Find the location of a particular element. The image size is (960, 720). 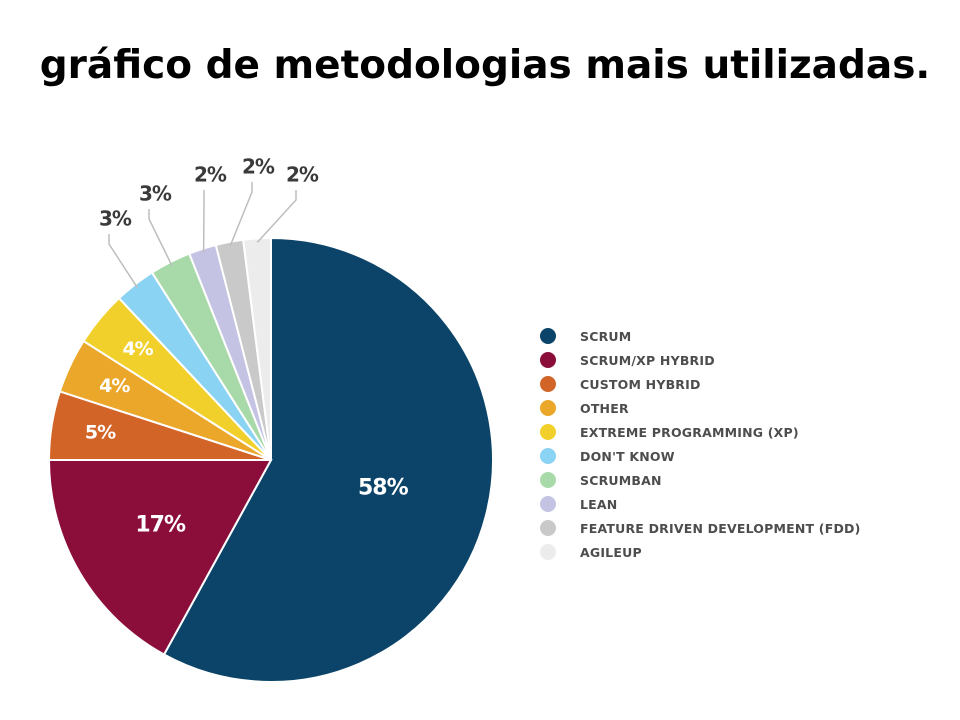

chart-title: gráfico de metodologias mais utilizadas. is located at coordinates (485, 65).